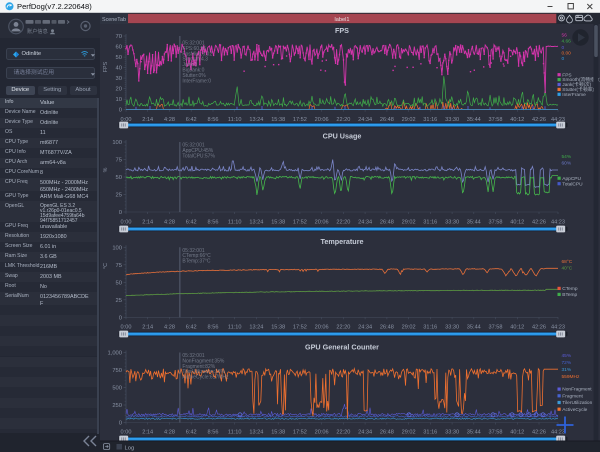  What do you see at coordinates (567, 157) in the screenshot?
I see `svg-text: 54%` at bounding box center [567, 157].